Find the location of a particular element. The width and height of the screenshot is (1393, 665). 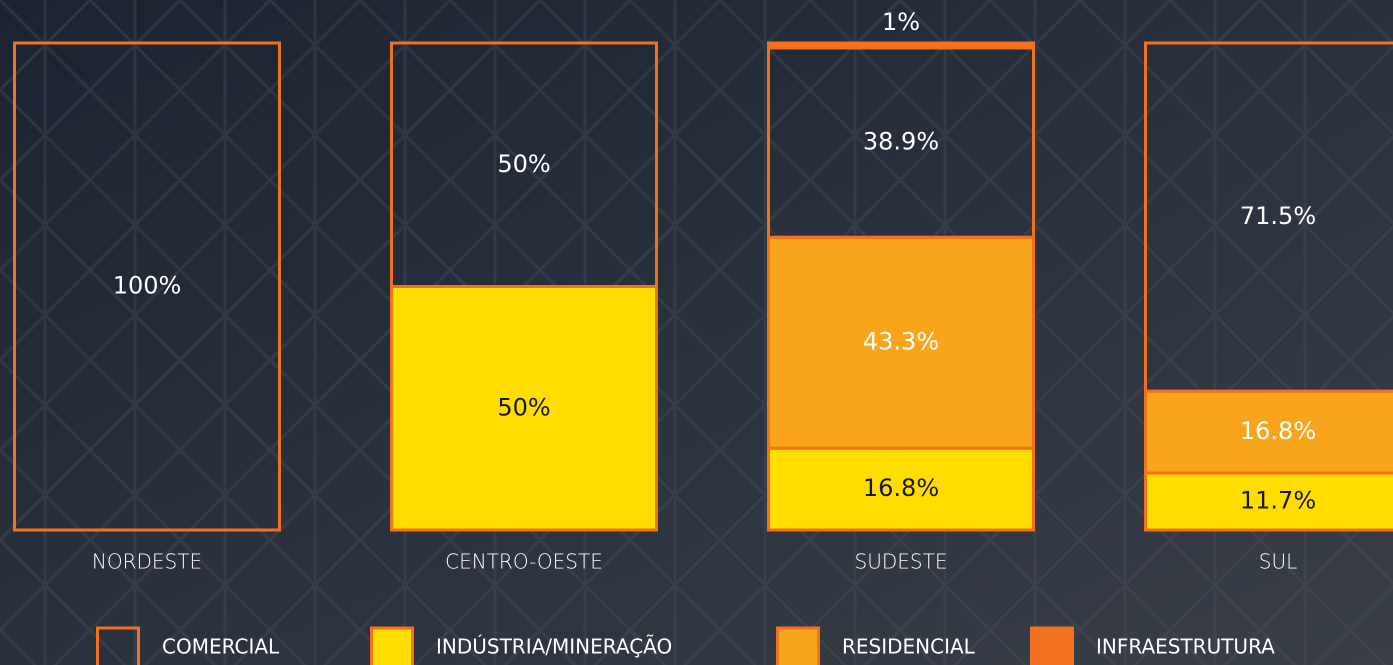

legend-label: INFRAESTRUTURA is located at coordinates (1185, 647).